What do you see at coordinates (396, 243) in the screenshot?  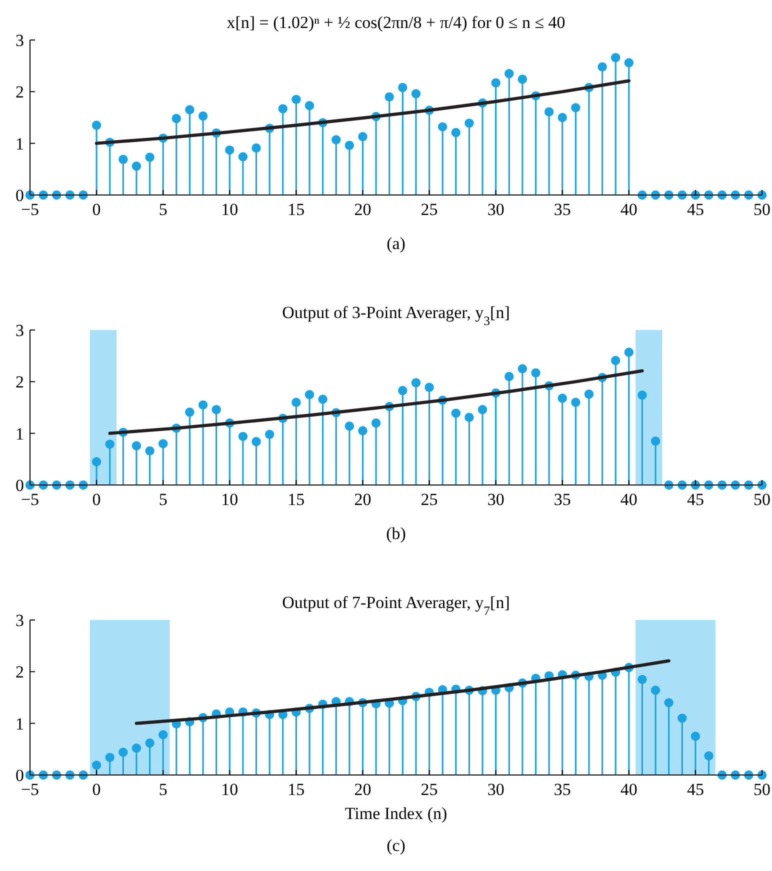 I see `text: (a)` at bounding box center [396, 243].